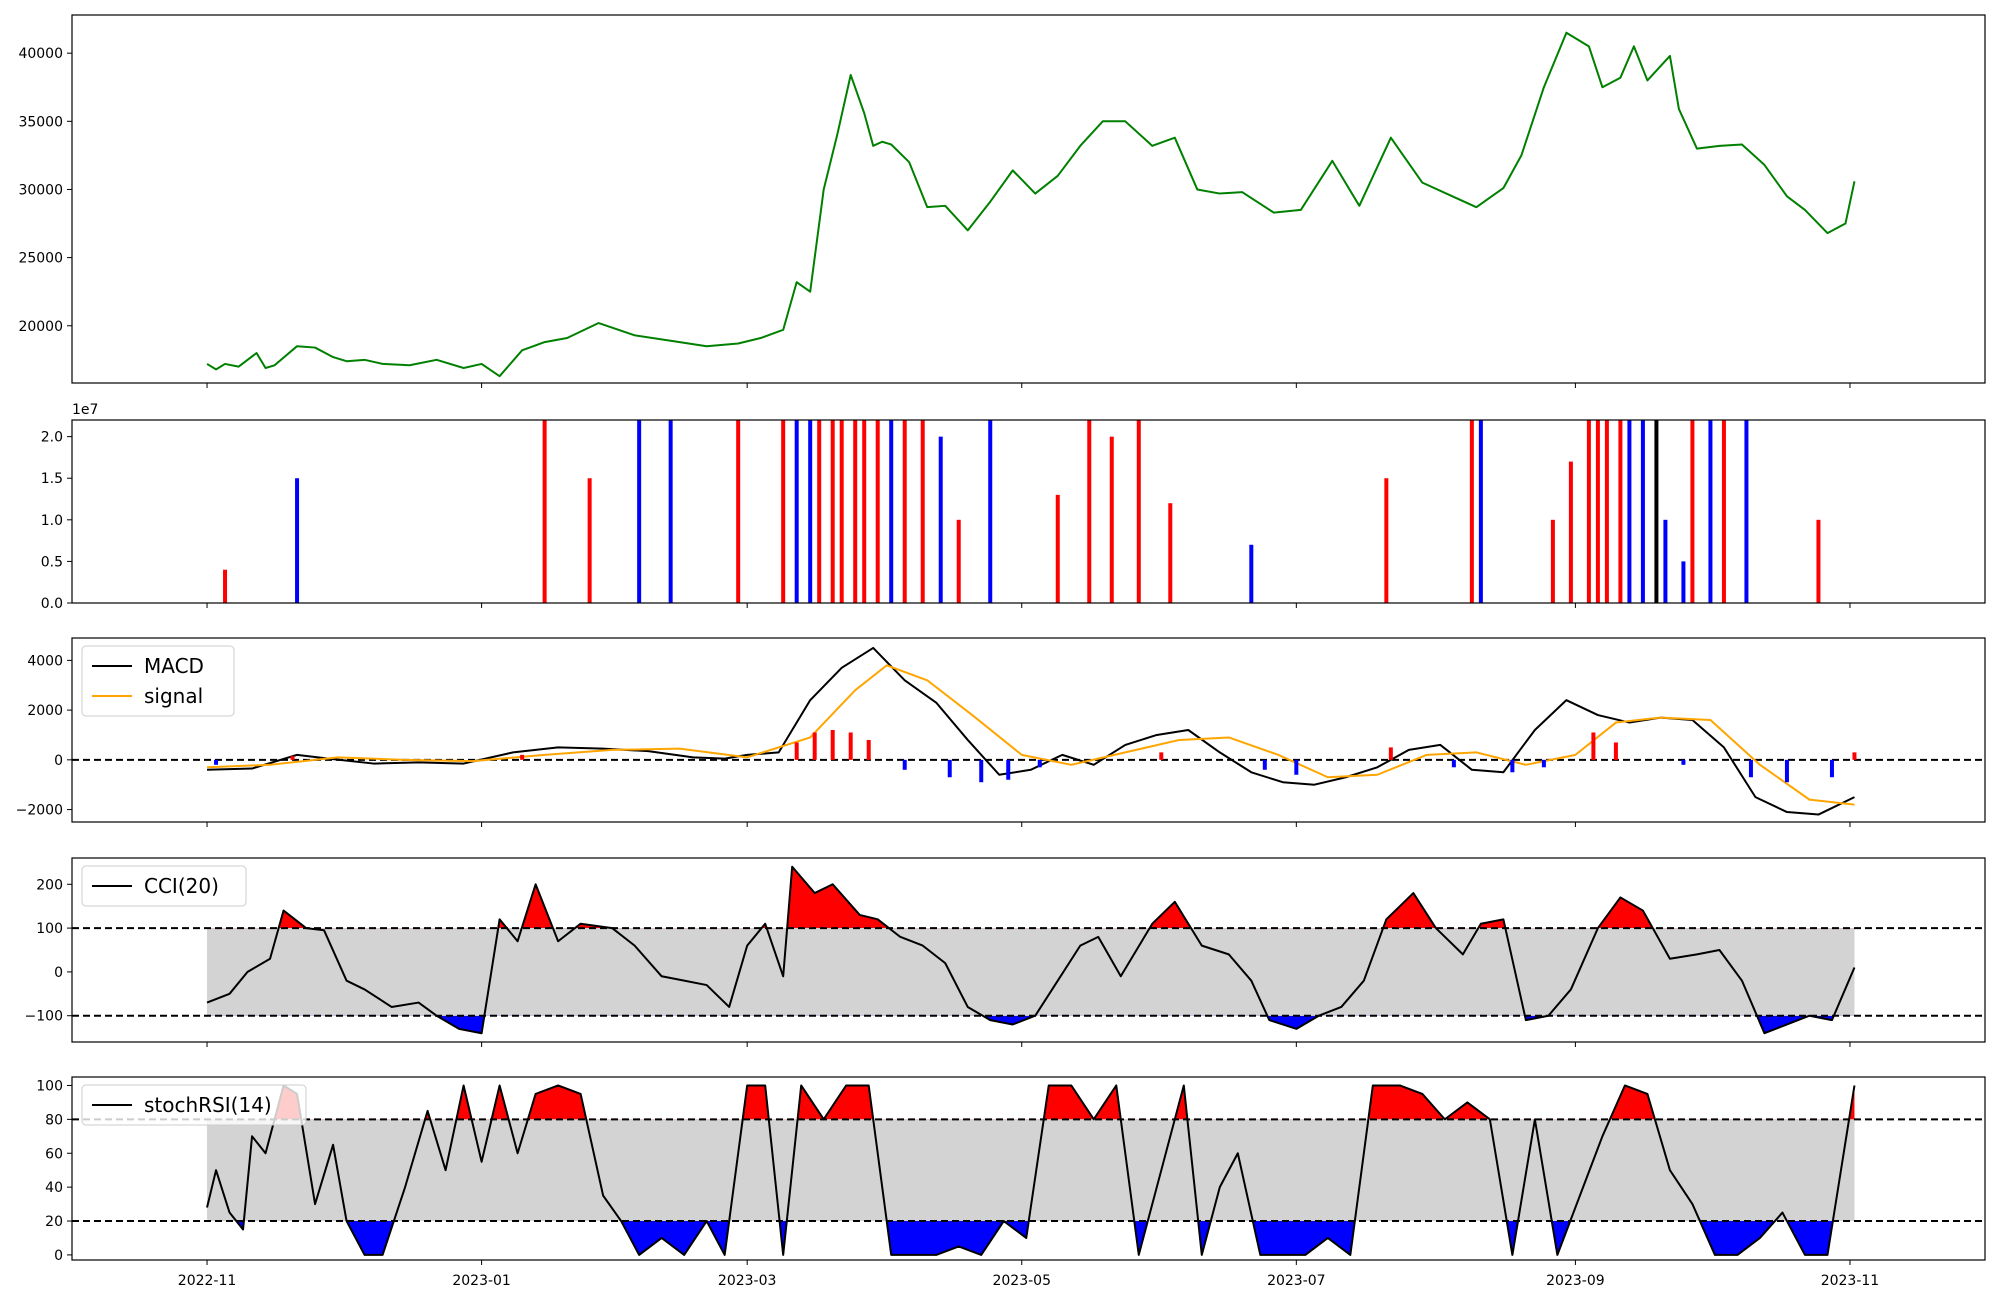 This screenshot has width=2000, height=1300. Describe the element at coordinates (1850, 1281) in the screenshot. I see `x-tick-label: 2023-11` at that location.